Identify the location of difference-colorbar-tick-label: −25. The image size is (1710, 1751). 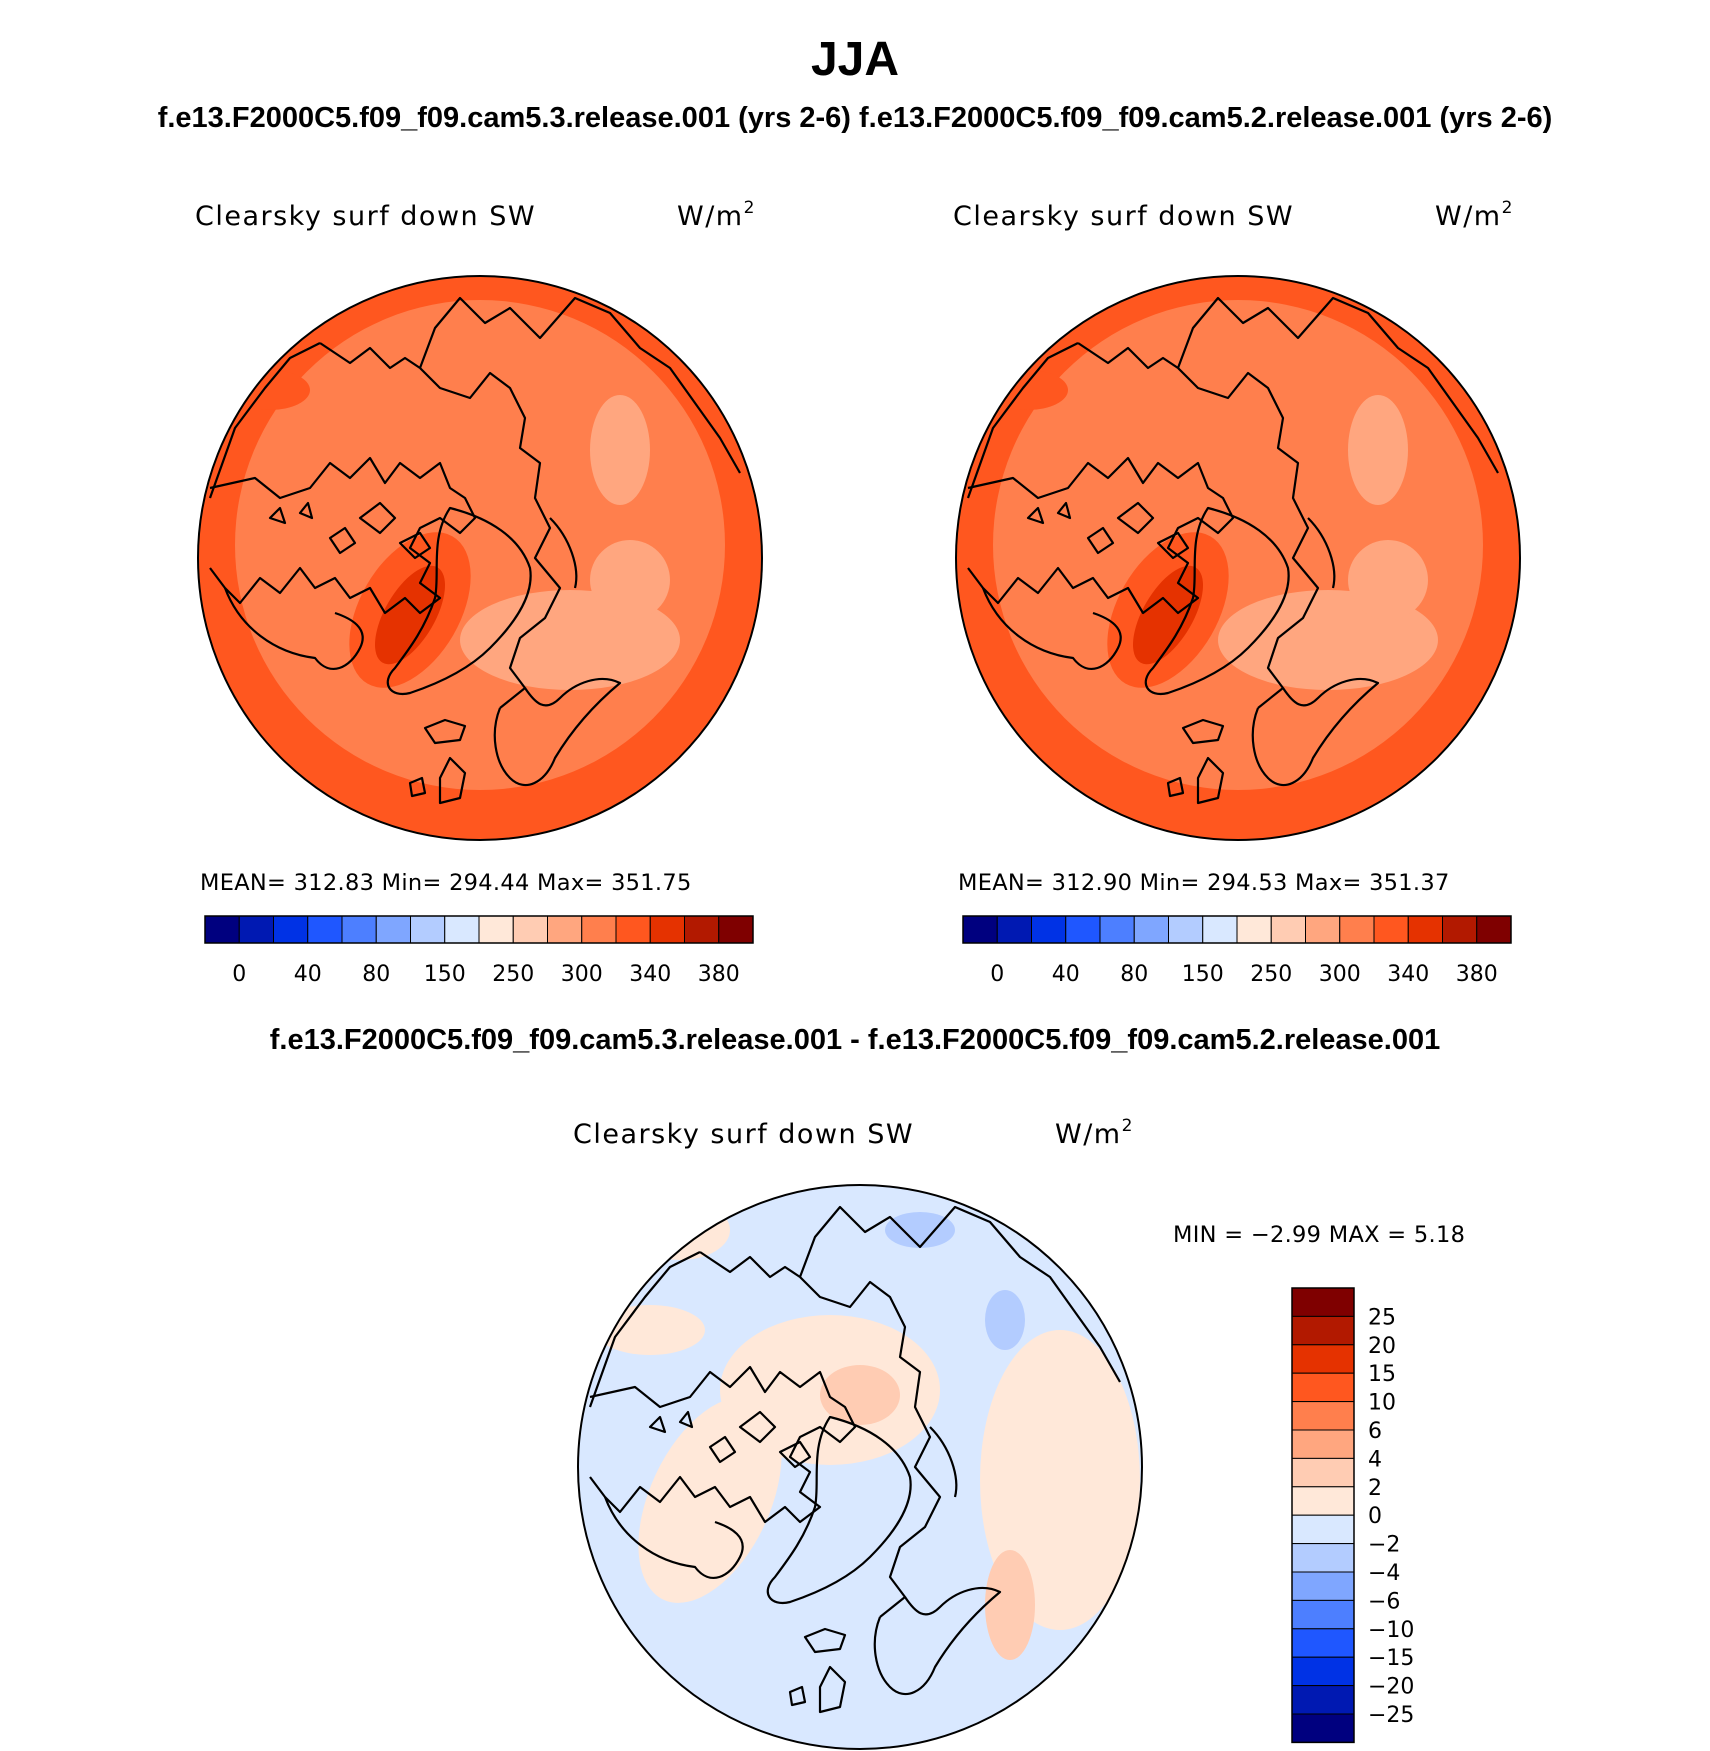
(1391, 1715).